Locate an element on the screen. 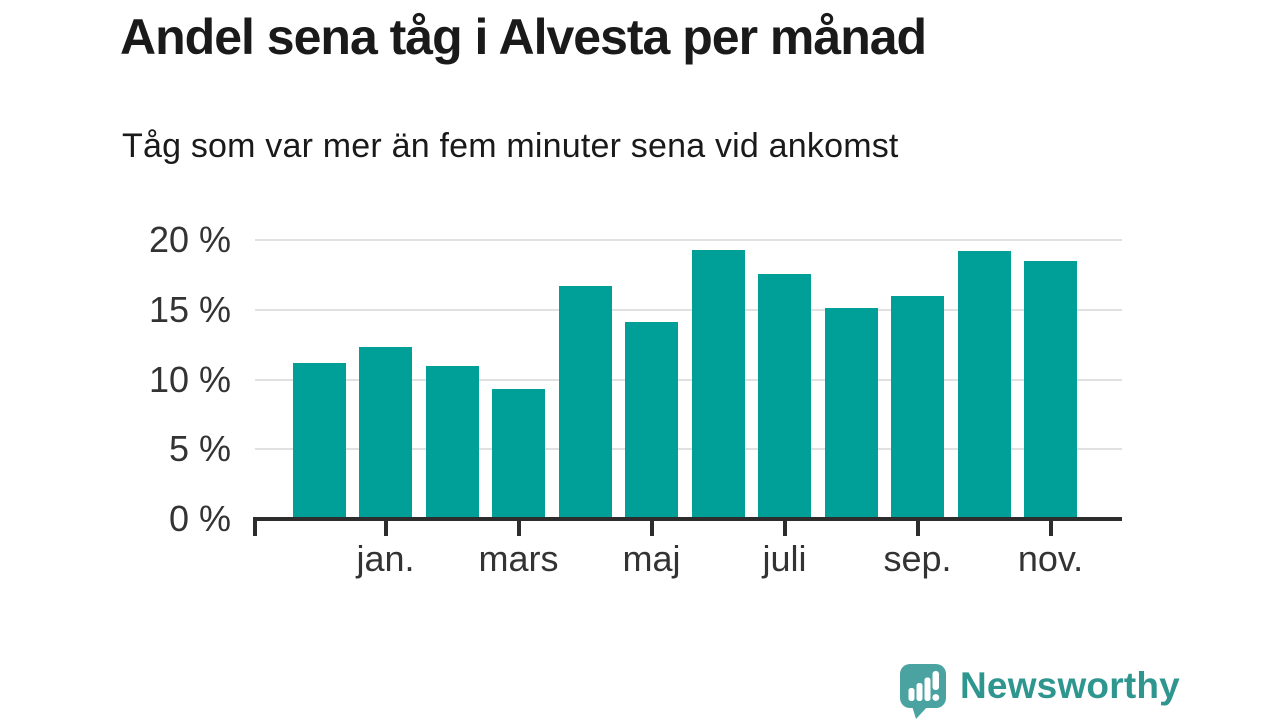 Image resolution: width=1280 pixels, height=720 pixels. x-tick-jan is located at coordinates (385, 528).